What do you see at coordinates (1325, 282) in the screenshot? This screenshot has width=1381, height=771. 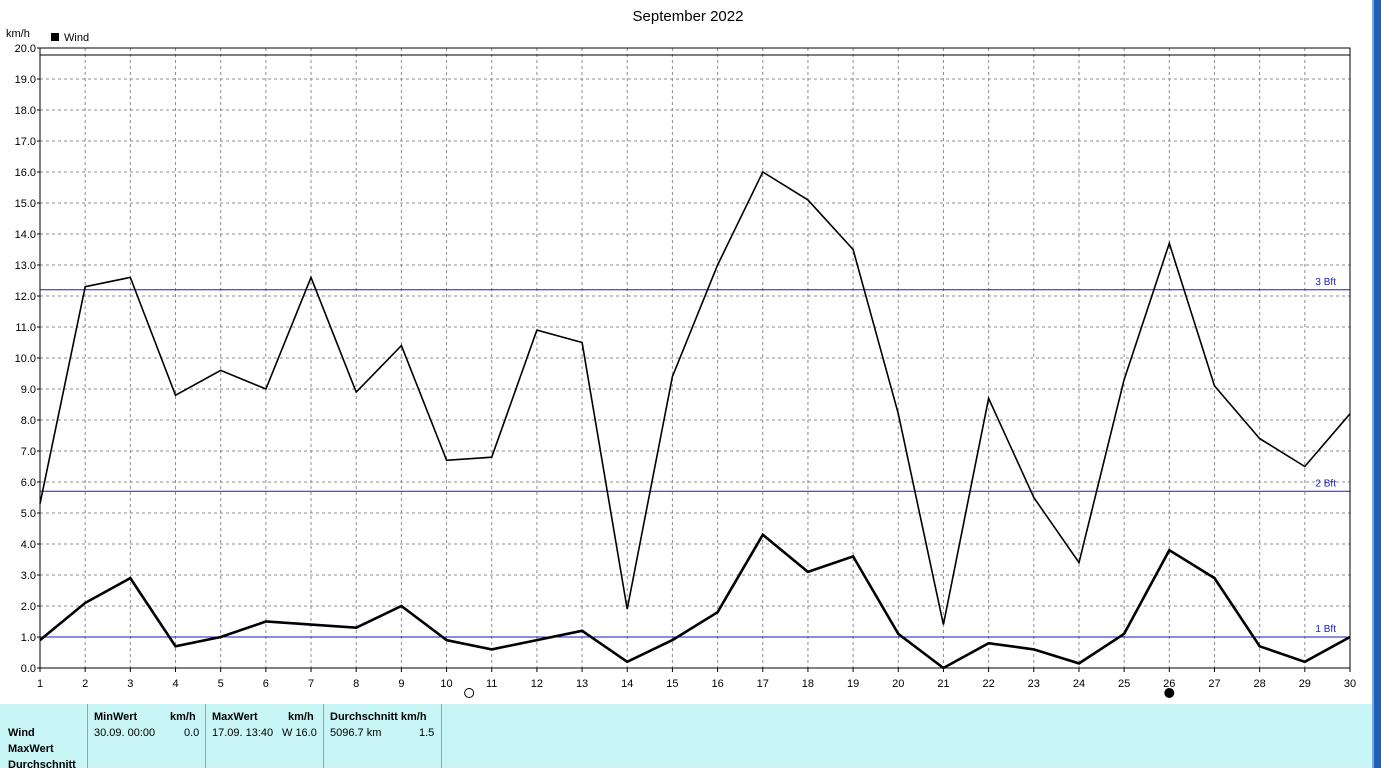 I see `reference-label: 3 Bft` at bounding box center [1325, 282].